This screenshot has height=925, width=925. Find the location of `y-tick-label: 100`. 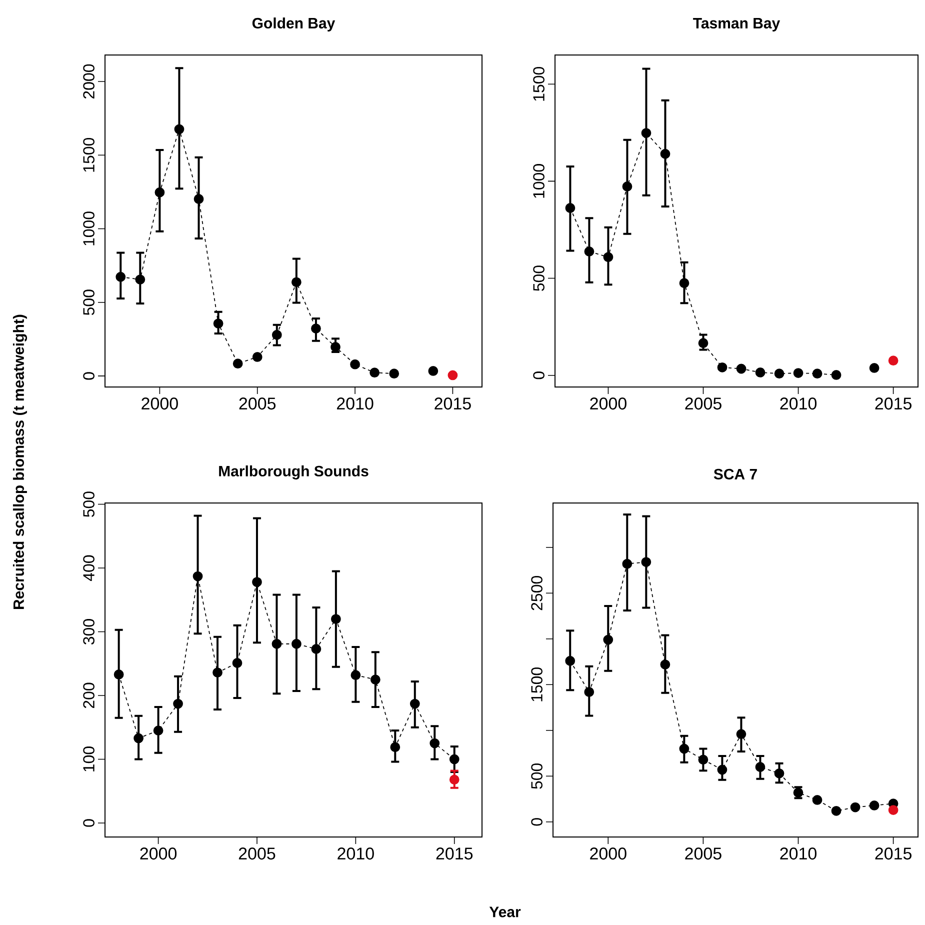

y-tick-label: 100 is located at coordinates (88, 759).